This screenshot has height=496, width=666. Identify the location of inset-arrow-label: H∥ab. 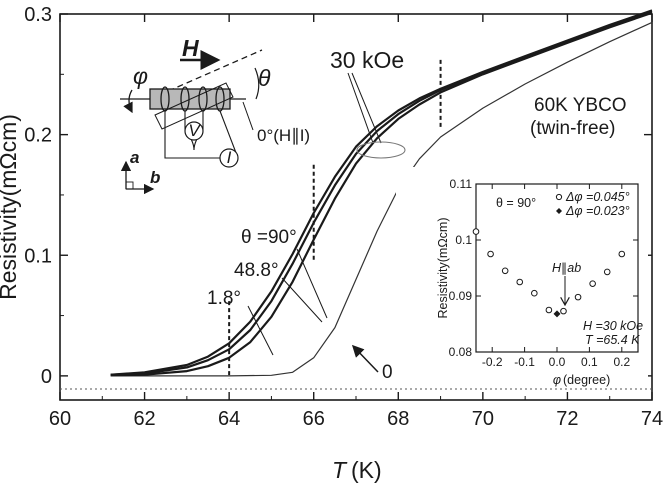
(566, 268).